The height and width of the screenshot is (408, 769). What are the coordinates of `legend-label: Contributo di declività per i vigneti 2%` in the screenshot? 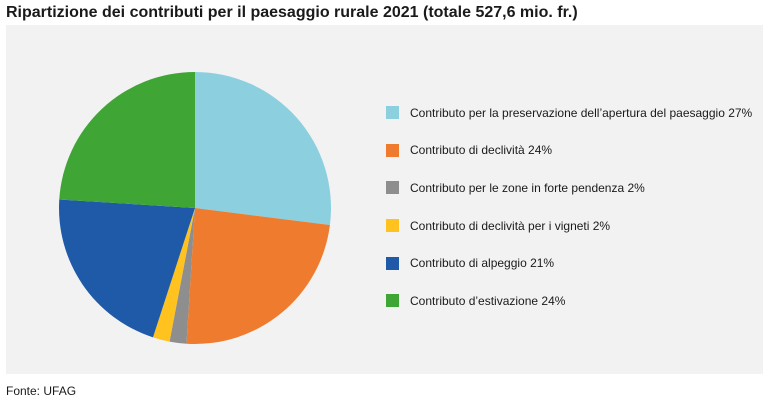 It's located at (510, 225).